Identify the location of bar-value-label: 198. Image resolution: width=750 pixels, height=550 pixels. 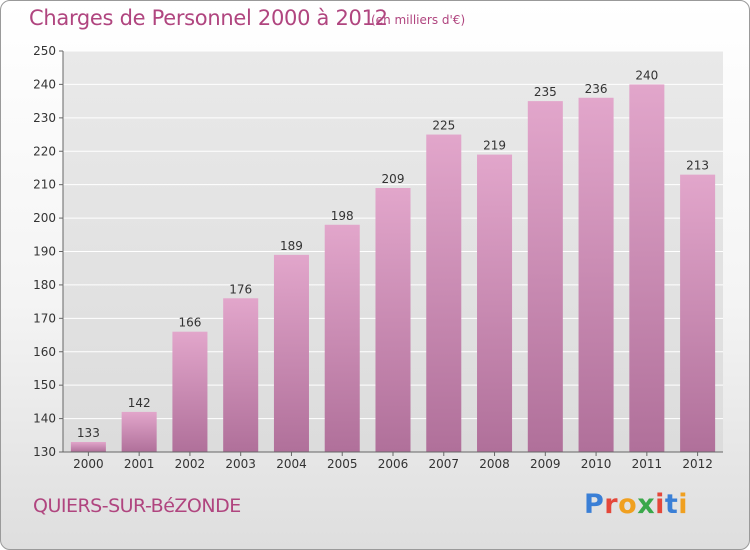
(342, 216).